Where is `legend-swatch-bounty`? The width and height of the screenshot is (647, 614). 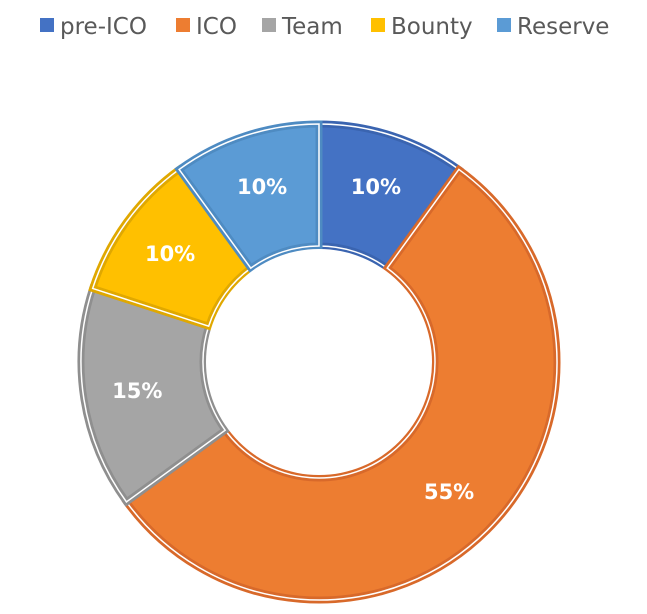 legend-swatch-bounty is located at coordinates (378, 25).